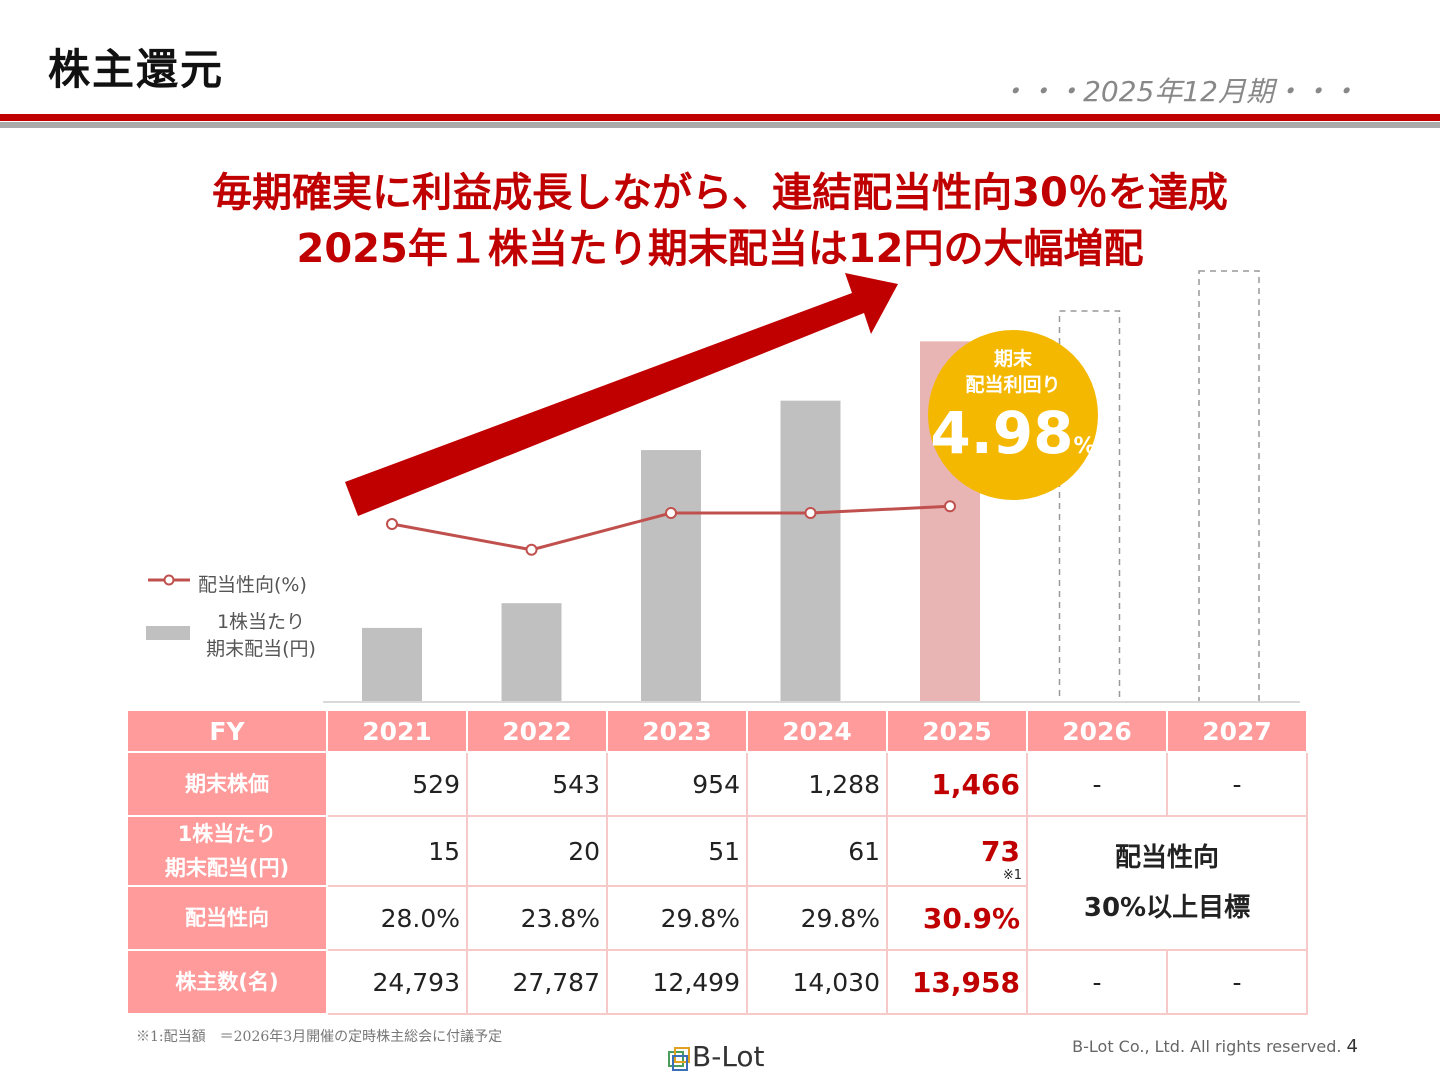  Describe the element at coordinates (677, 982) in the screenshot. I see `table-cell: 12,499` at that location.